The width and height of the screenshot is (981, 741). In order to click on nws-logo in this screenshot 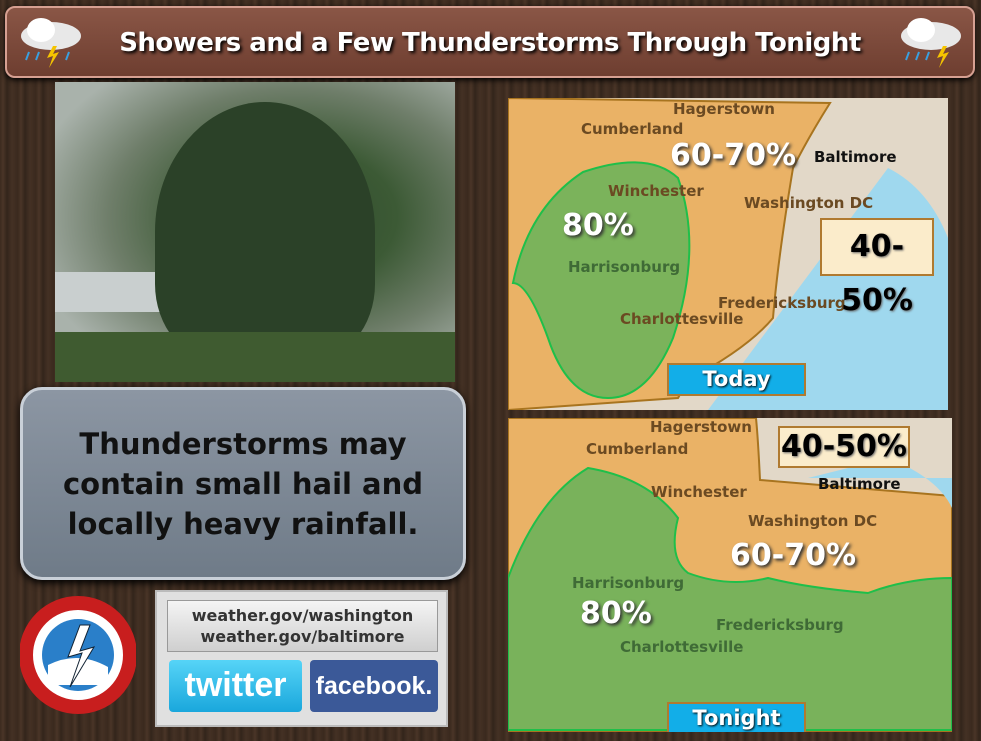, I will do `click(78, 655)`.